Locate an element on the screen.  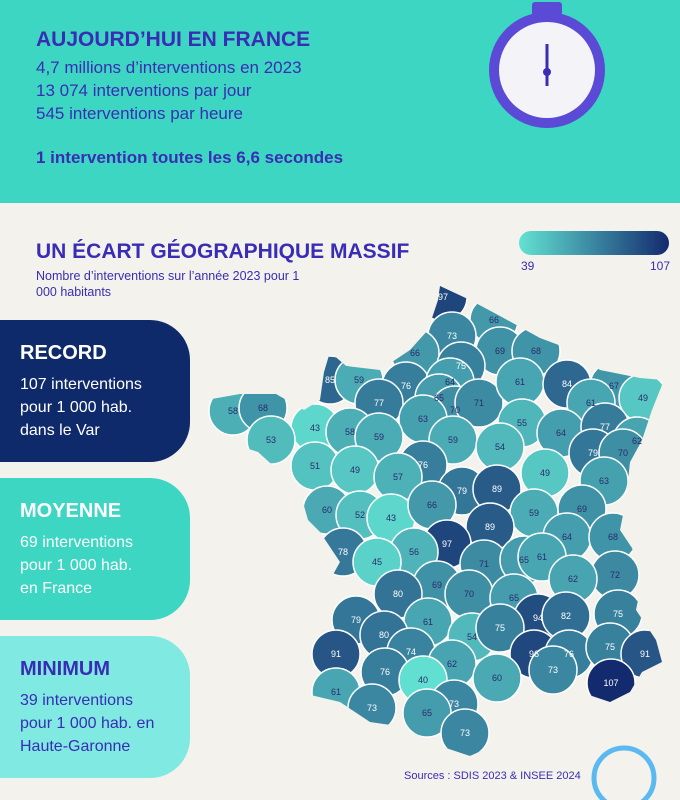
department-value: 94 is located at coordinates (538, 618).